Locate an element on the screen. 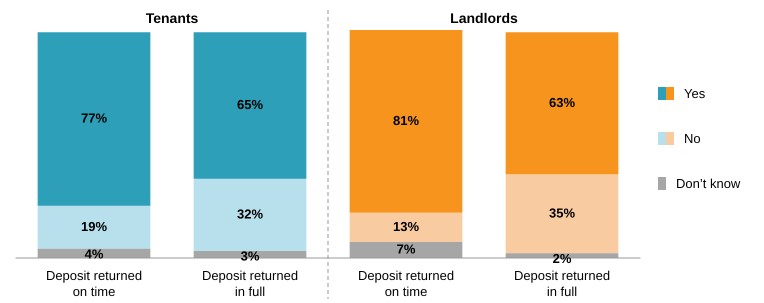  text: Tenants is located at coordinates (172, 18).